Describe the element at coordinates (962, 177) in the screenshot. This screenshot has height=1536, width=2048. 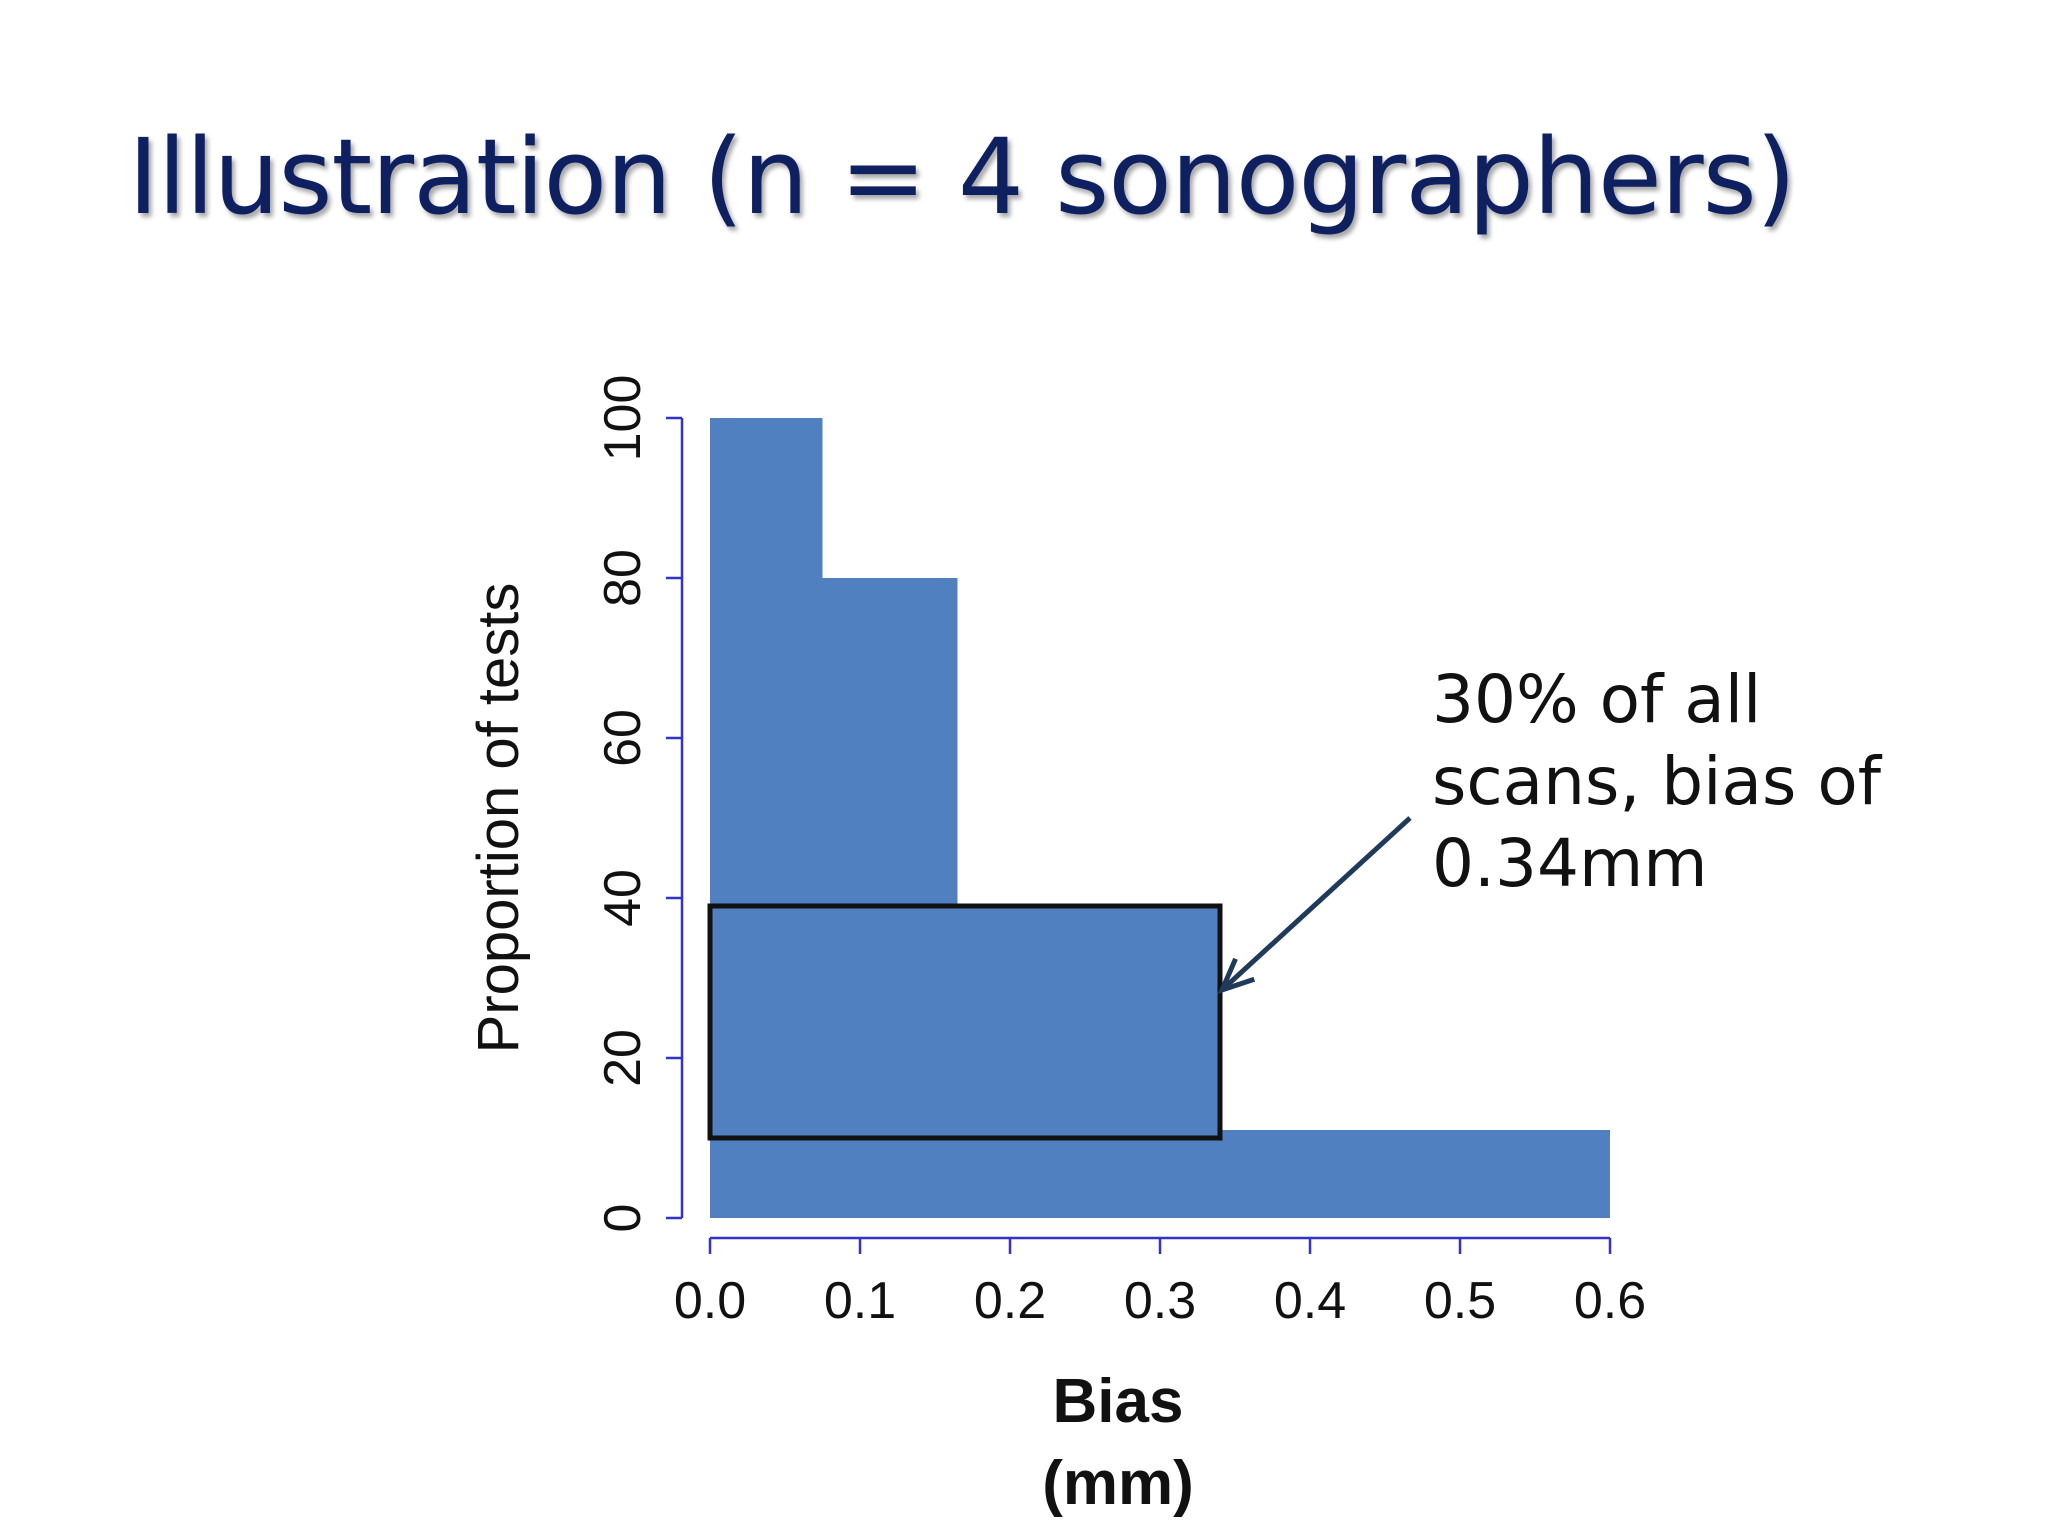
I see `slide-title: Illustration (n = 4 sonographers)` at that location.